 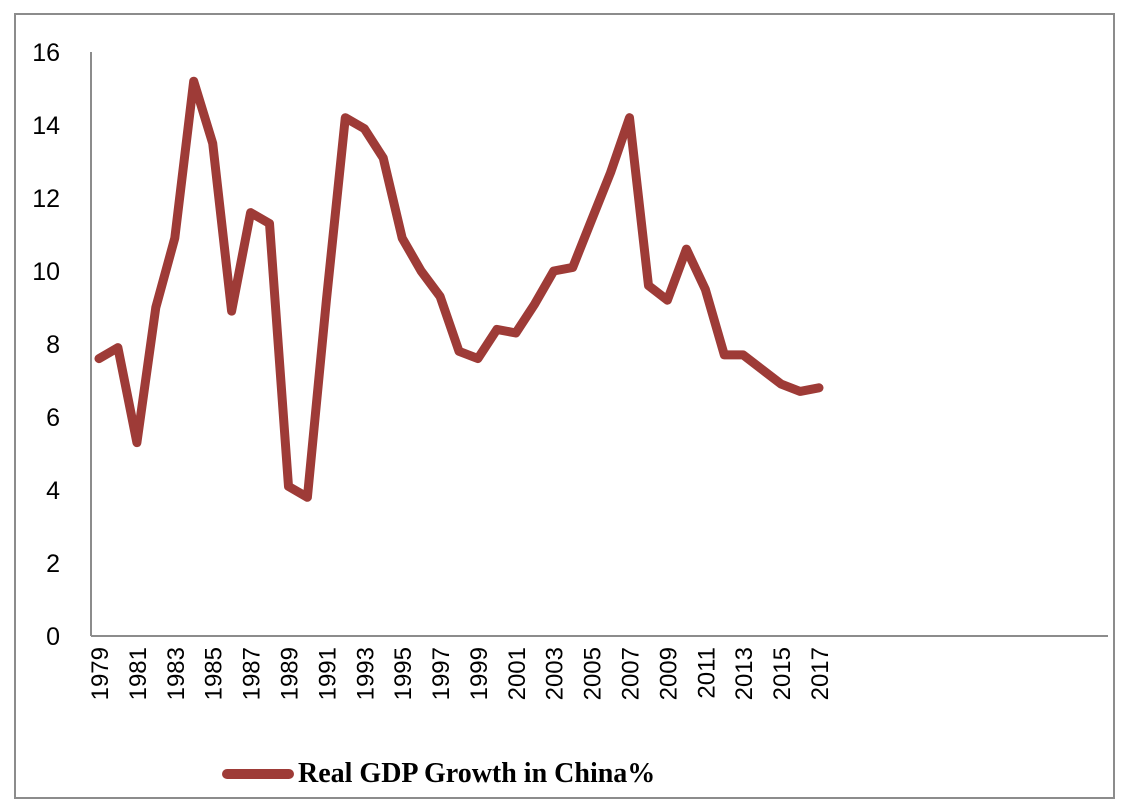 What do you see at coordinates (441, 673) in the screenshot?
I see `x-tick-label: 1997` at bounding box center [441, 673].